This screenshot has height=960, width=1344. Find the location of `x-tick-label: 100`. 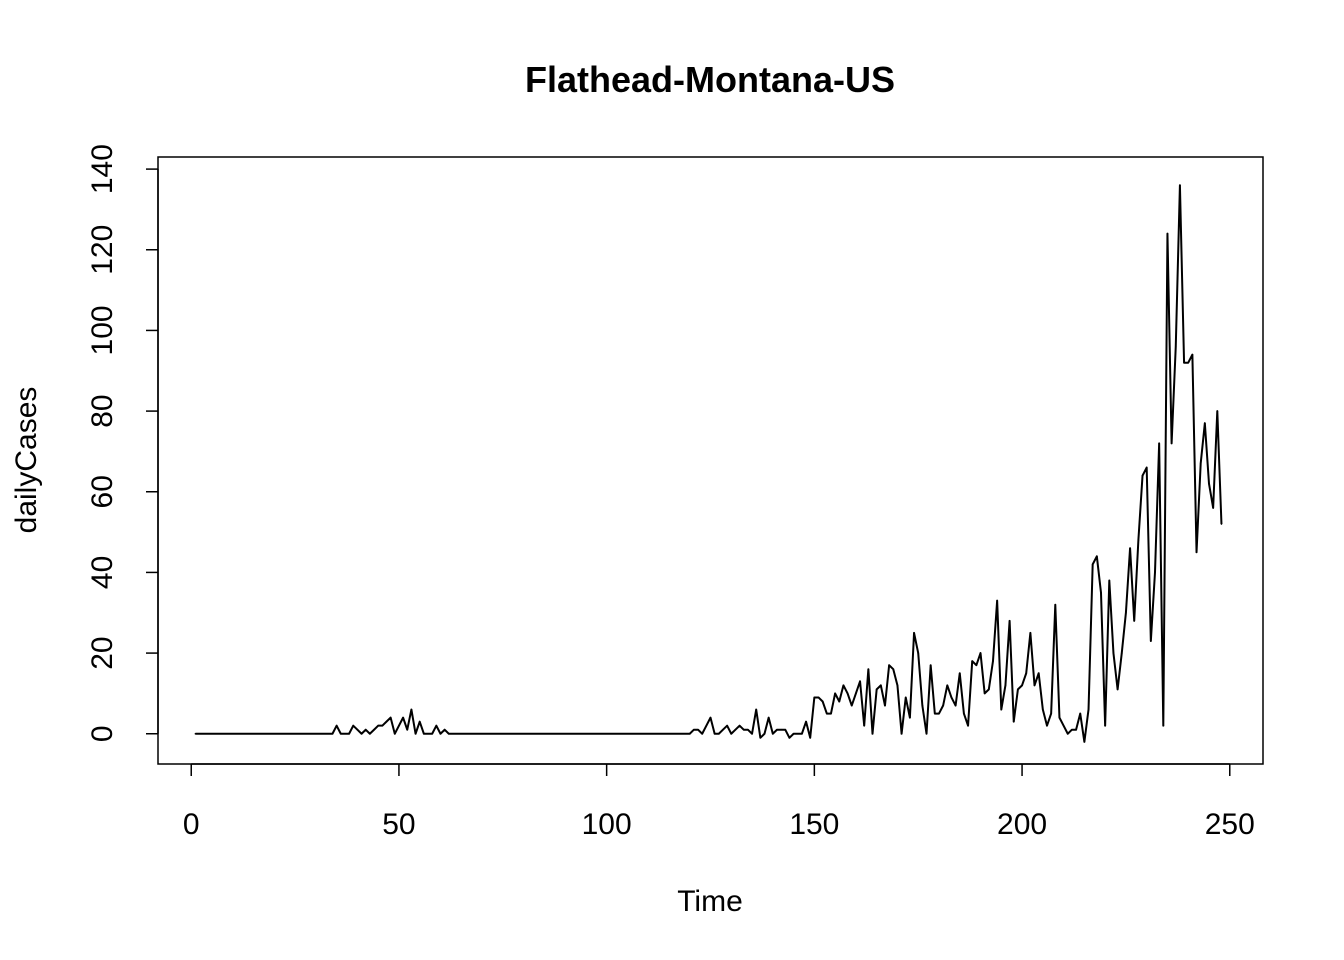

x-tick-label: 100 is located at coordinates (607, 824).